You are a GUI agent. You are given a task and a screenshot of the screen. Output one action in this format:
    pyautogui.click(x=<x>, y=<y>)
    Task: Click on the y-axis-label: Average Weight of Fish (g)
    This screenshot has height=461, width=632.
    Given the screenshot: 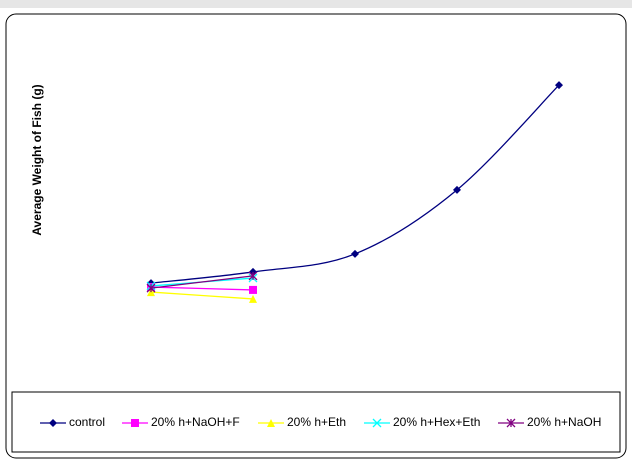 What is the action you would take?
    pyautogui.click(x=37, y=159)
    